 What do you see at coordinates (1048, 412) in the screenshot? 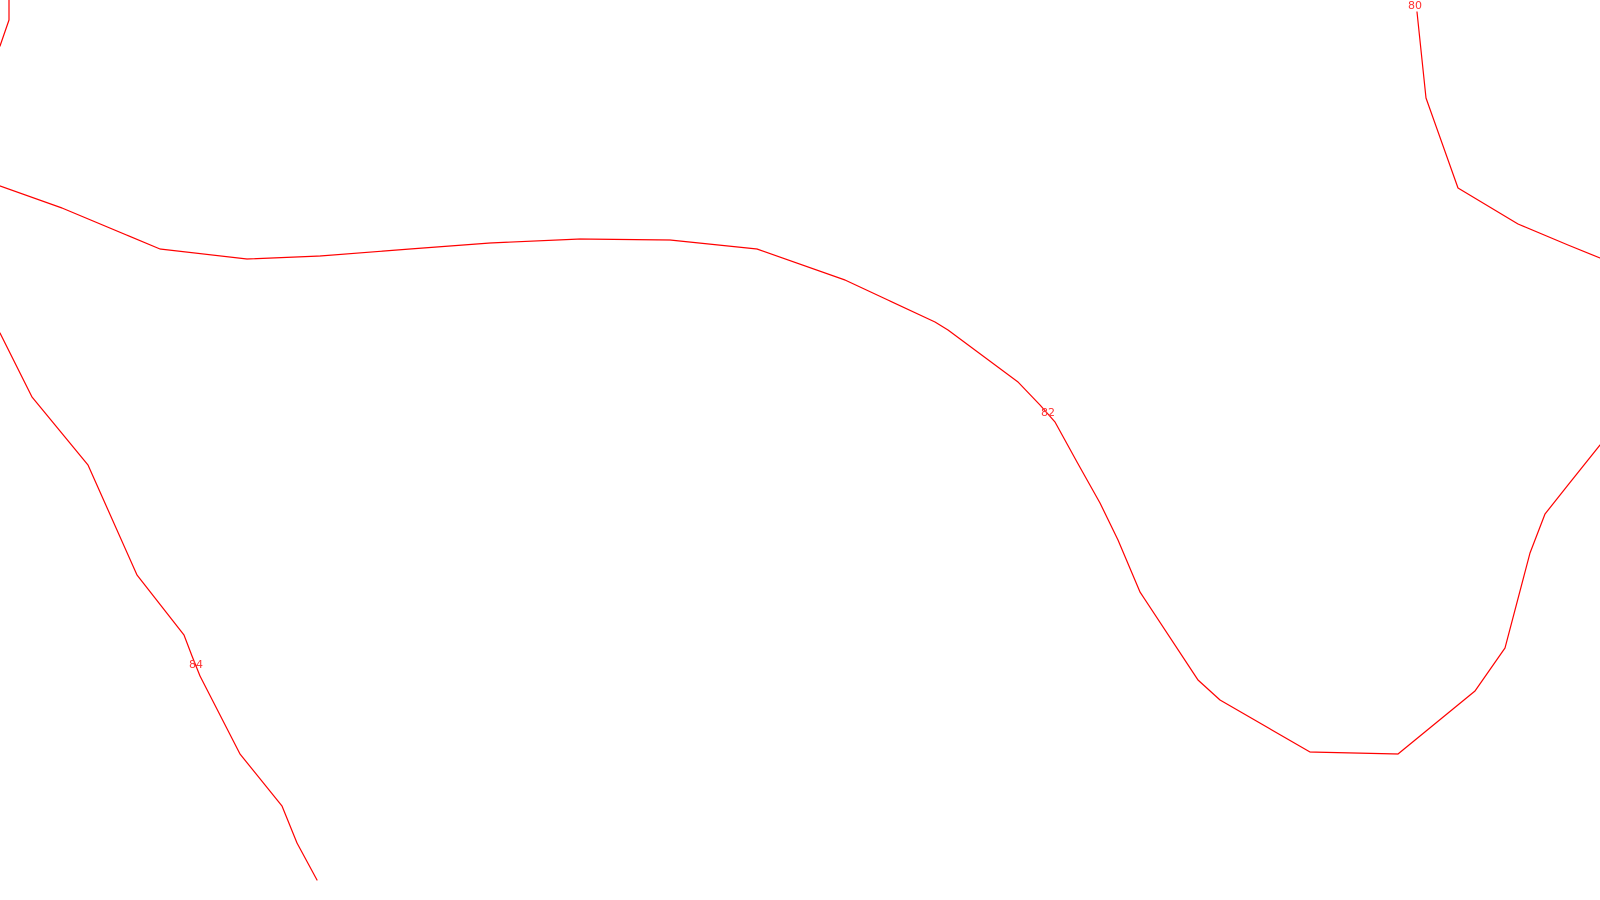
I see `contour-label-82: 82` at bounding box center [1048, 412].